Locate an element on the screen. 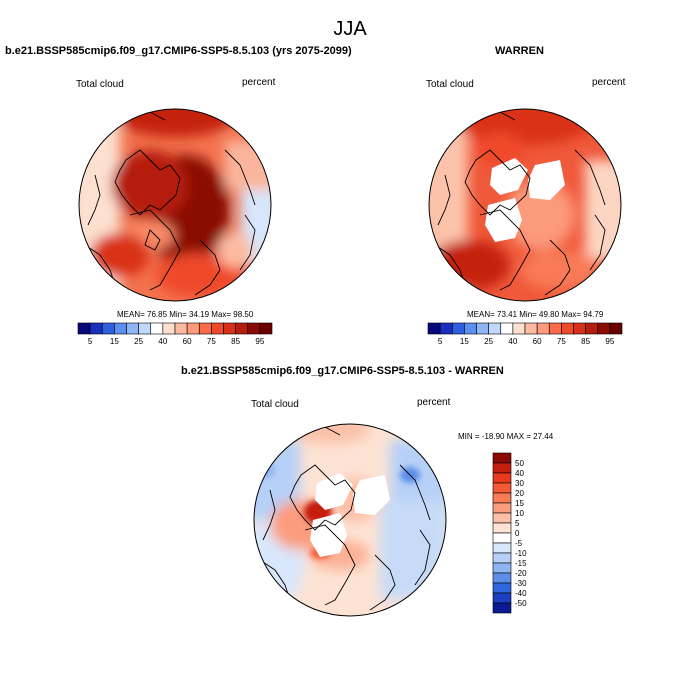 This screenshot has height=700, width=700. panel2-polar-map is located at coordinates (525, 205).